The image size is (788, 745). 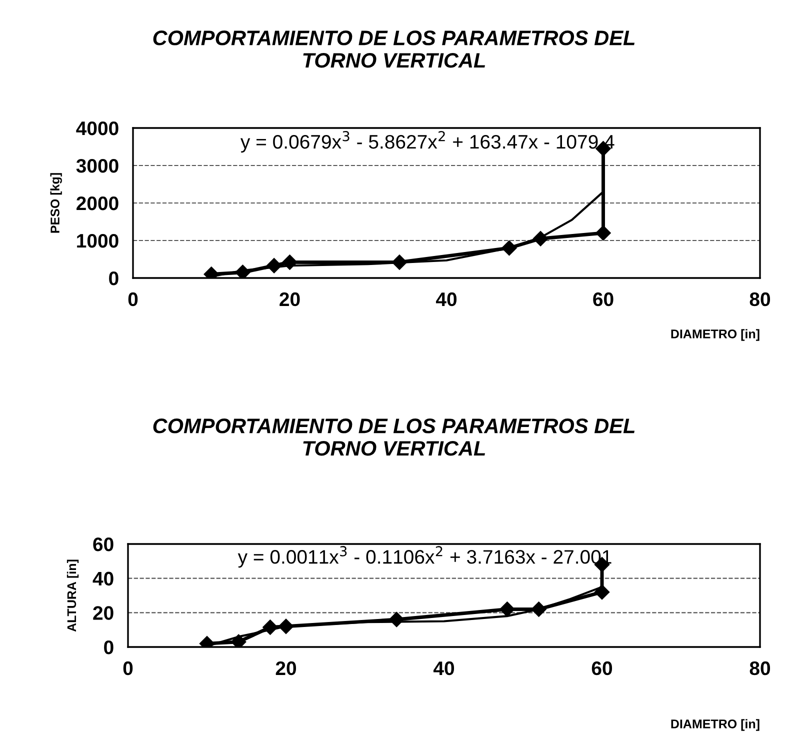 I want to click on y-tick-label: 60, so click(x=103, y=544).